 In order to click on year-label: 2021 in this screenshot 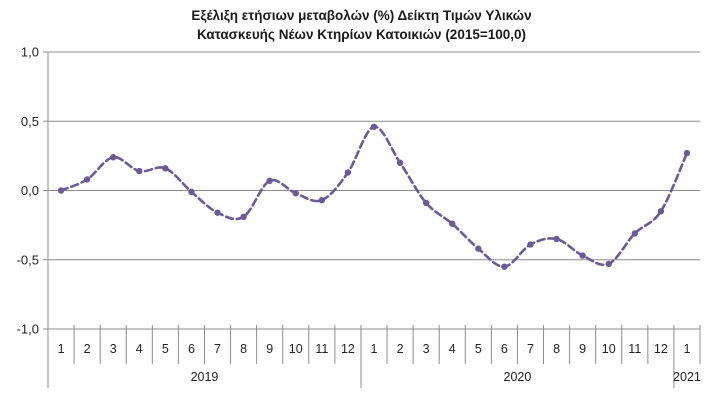, I will do `click(687, 377)`.